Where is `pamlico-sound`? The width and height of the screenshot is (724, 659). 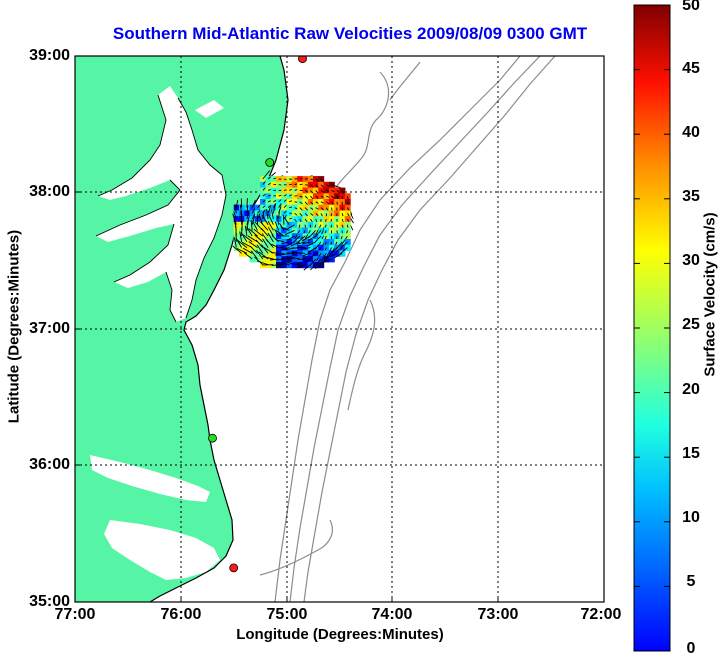 pamlico-sound is located at coordinates (162, 550).